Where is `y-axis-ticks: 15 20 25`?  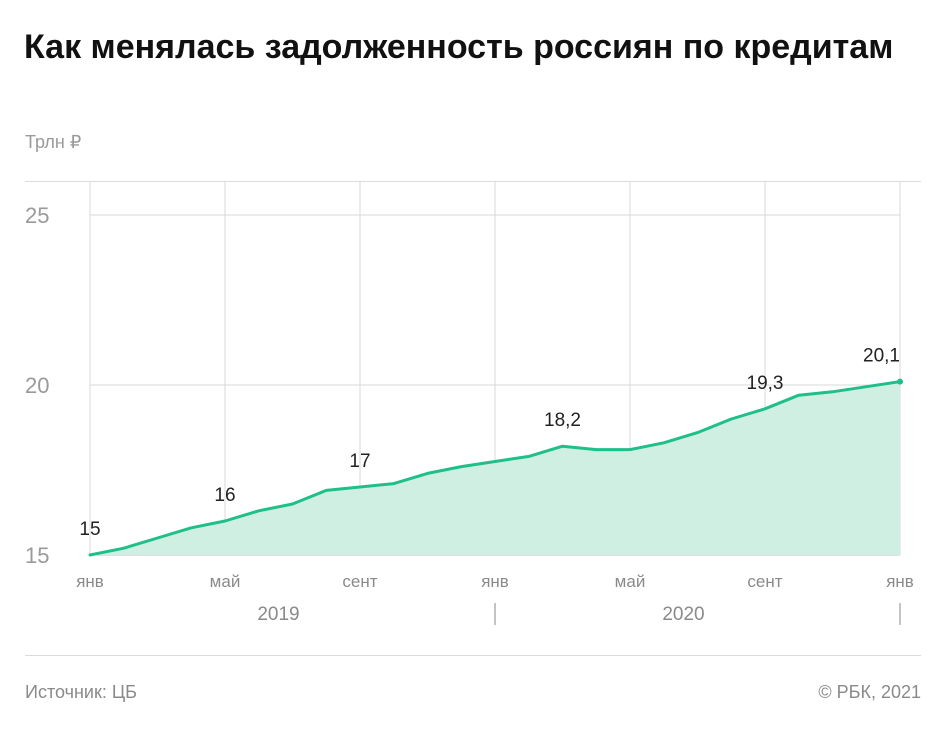 y-axis-ticks: 15 20 25 is located at coordinates (37, 385).